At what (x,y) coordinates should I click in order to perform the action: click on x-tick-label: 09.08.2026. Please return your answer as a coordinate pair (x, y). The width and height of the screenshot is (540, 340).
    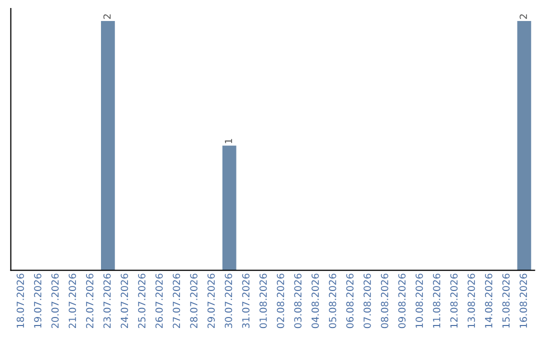
    Looking at the image, I should click on (402, 301).